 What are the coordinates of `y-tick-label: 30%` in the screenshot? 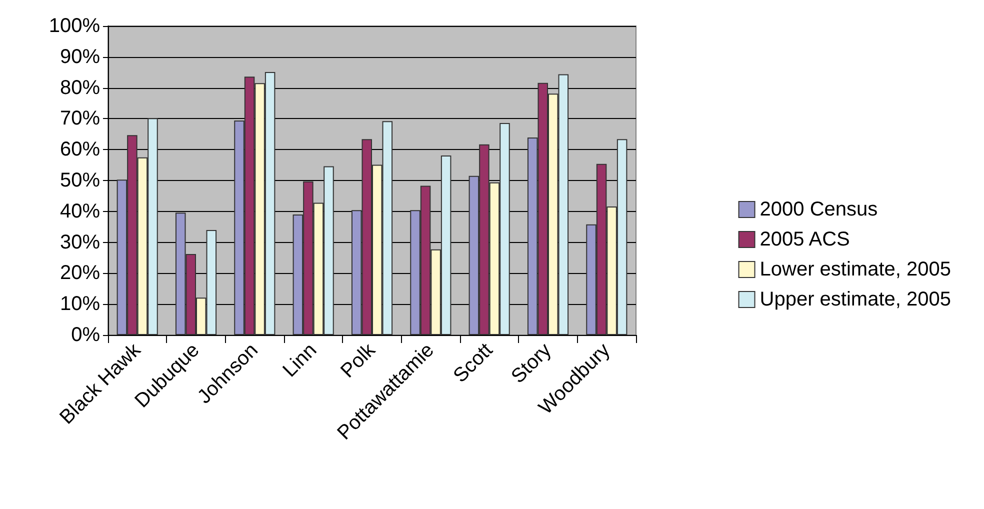 It's located at (80, 242).